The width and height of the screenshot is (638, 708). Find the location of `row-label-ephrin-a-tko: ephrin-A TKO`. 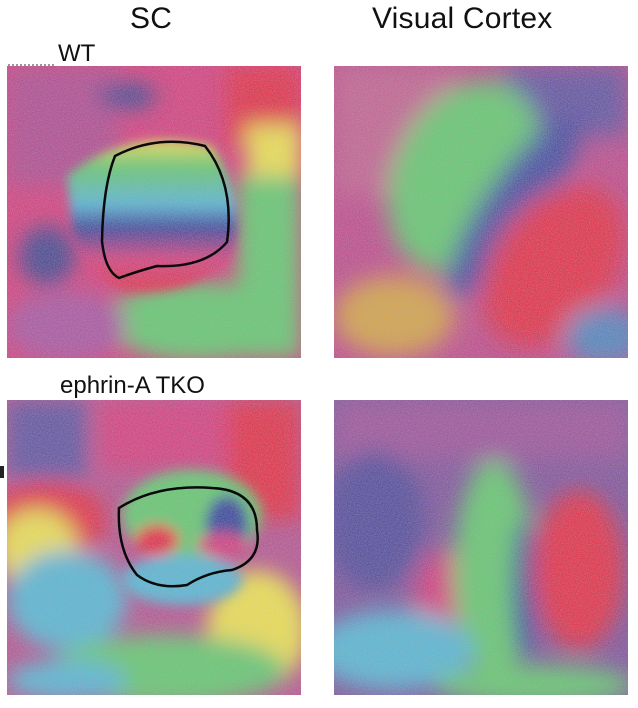

row-label-ephrin-a-tko: ephrin-A TKO is located at coordinates (132, 386).